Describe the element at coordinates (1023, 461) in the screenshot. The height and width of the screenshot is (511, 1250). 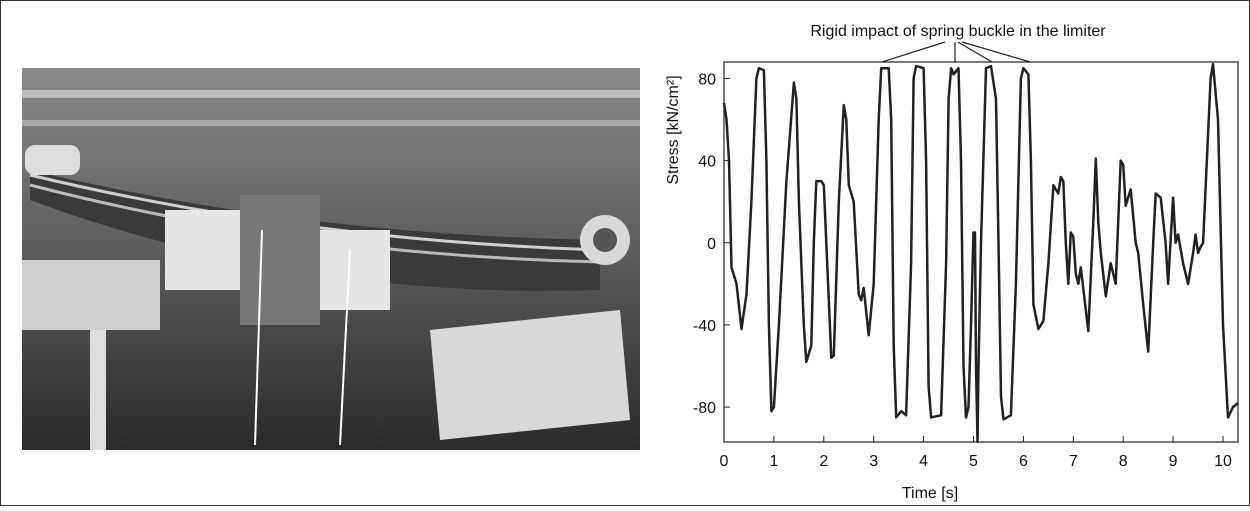
I see `x-tick-label: 6` at that location.